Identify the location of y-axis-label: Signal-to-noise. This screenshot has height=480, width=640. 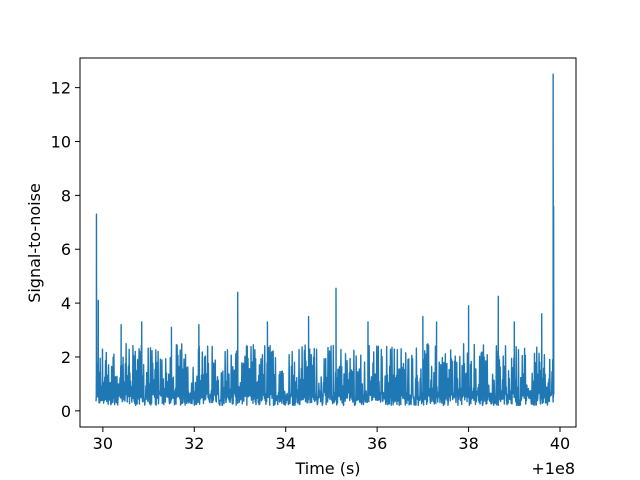
(34, 243).